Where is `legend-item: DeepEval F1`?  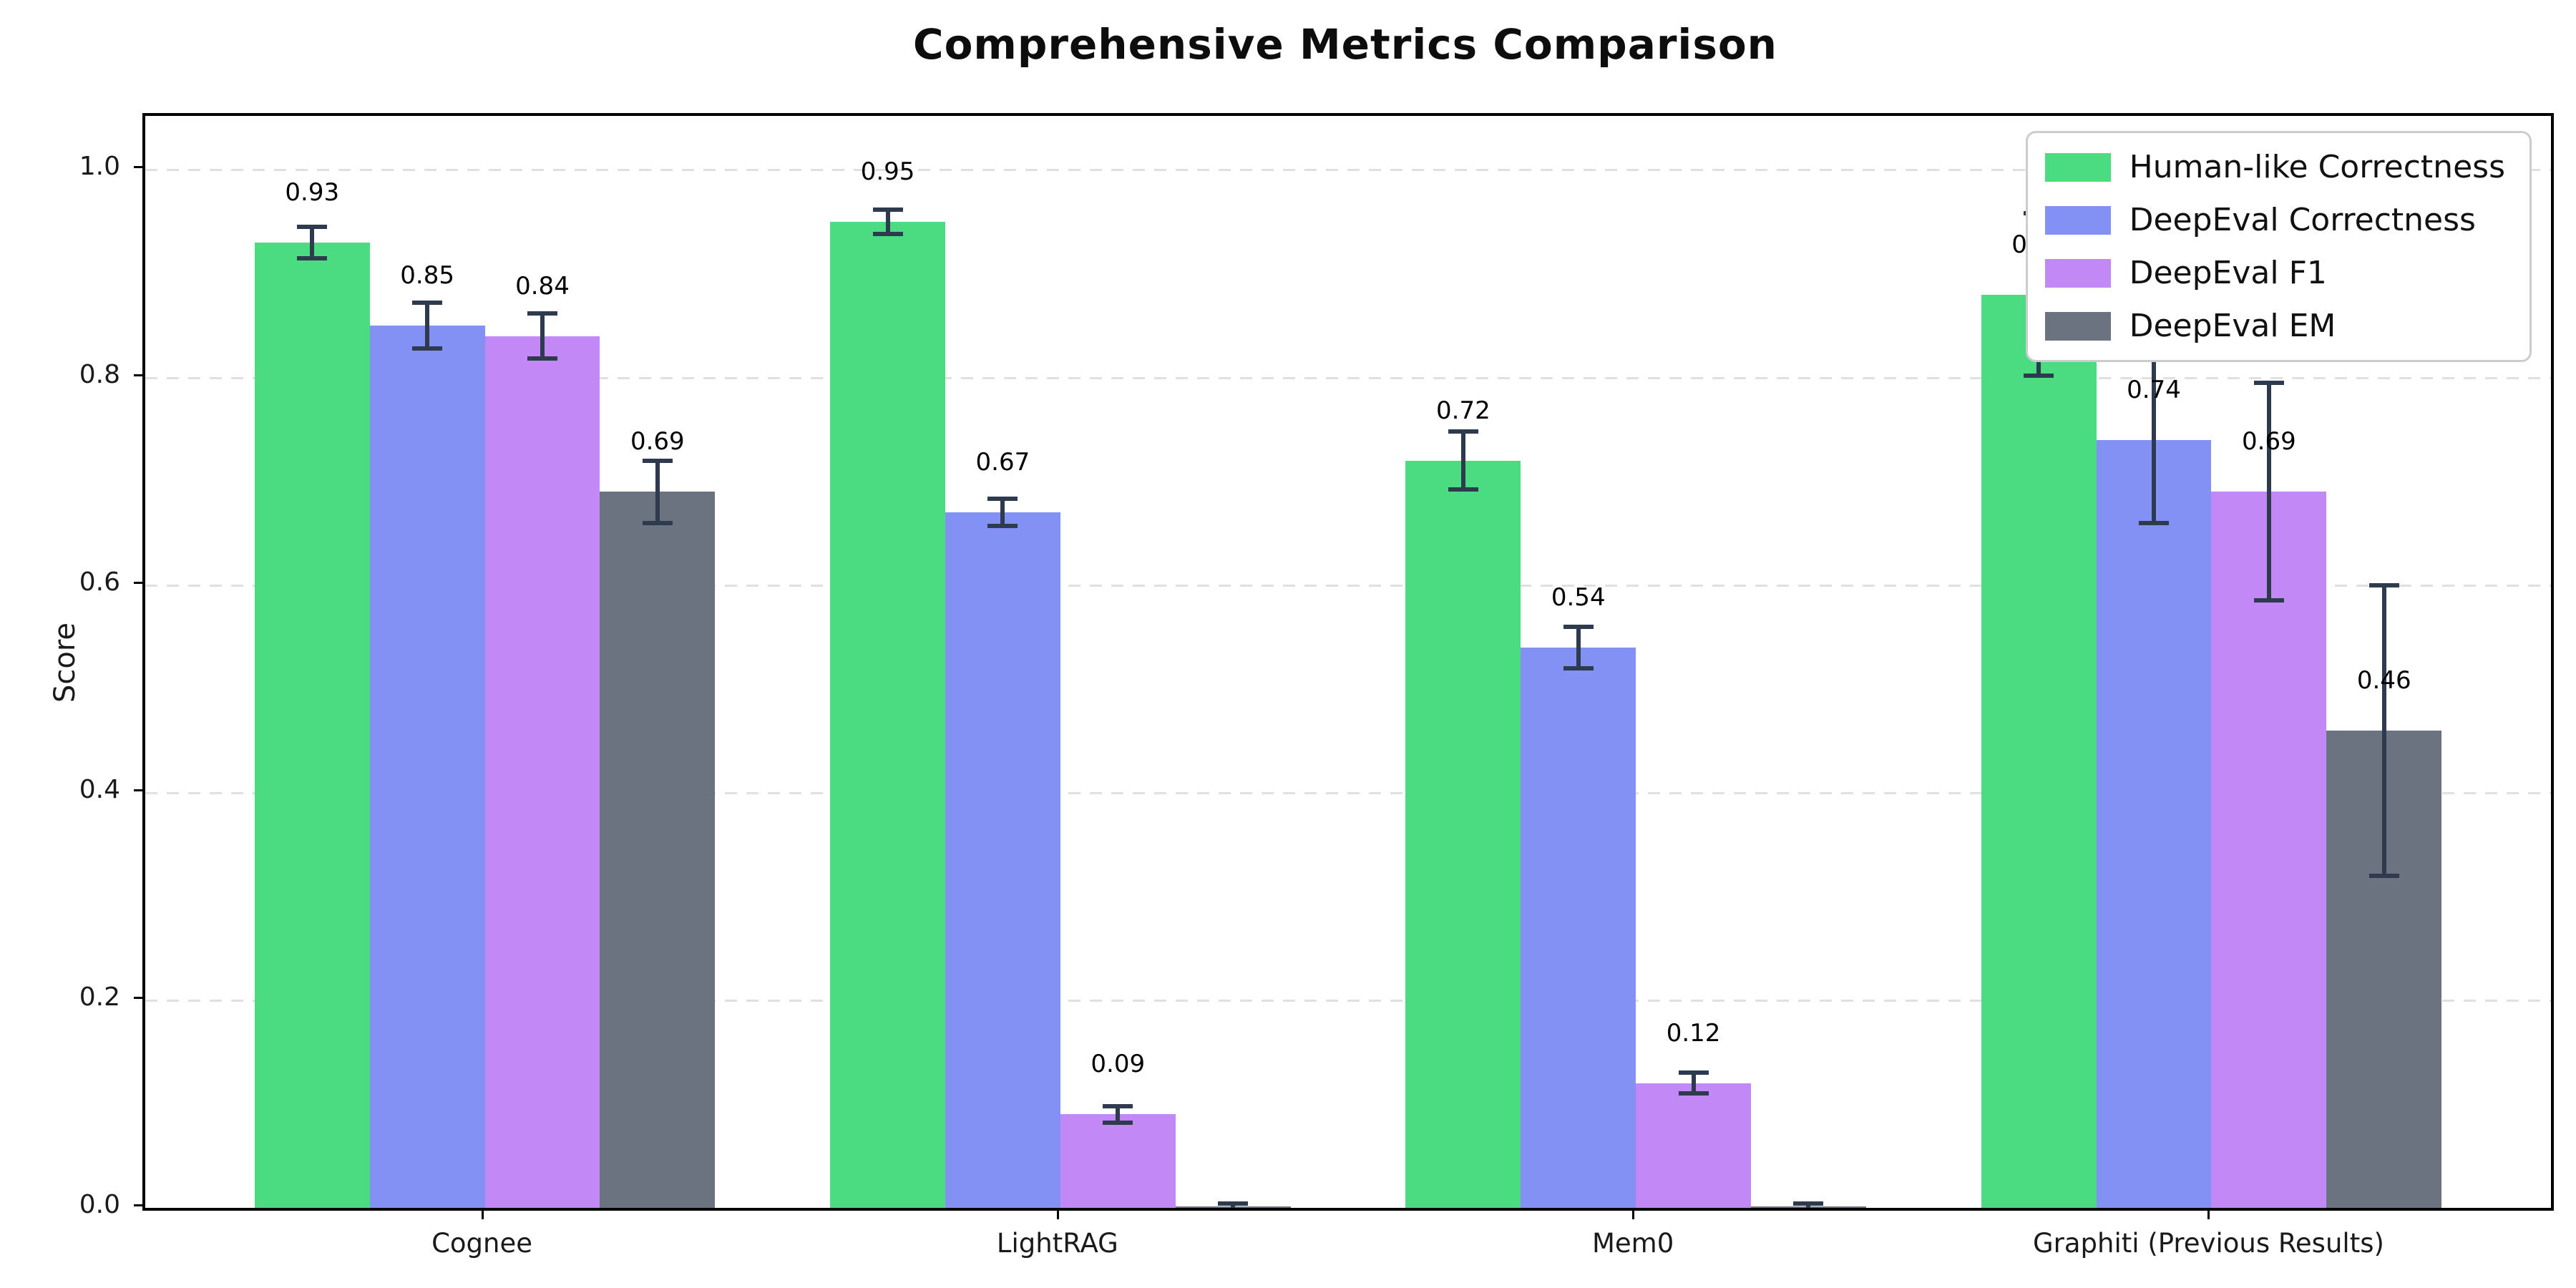
legend-item: DeepEval F1 is located at coordinates (2274, 273).